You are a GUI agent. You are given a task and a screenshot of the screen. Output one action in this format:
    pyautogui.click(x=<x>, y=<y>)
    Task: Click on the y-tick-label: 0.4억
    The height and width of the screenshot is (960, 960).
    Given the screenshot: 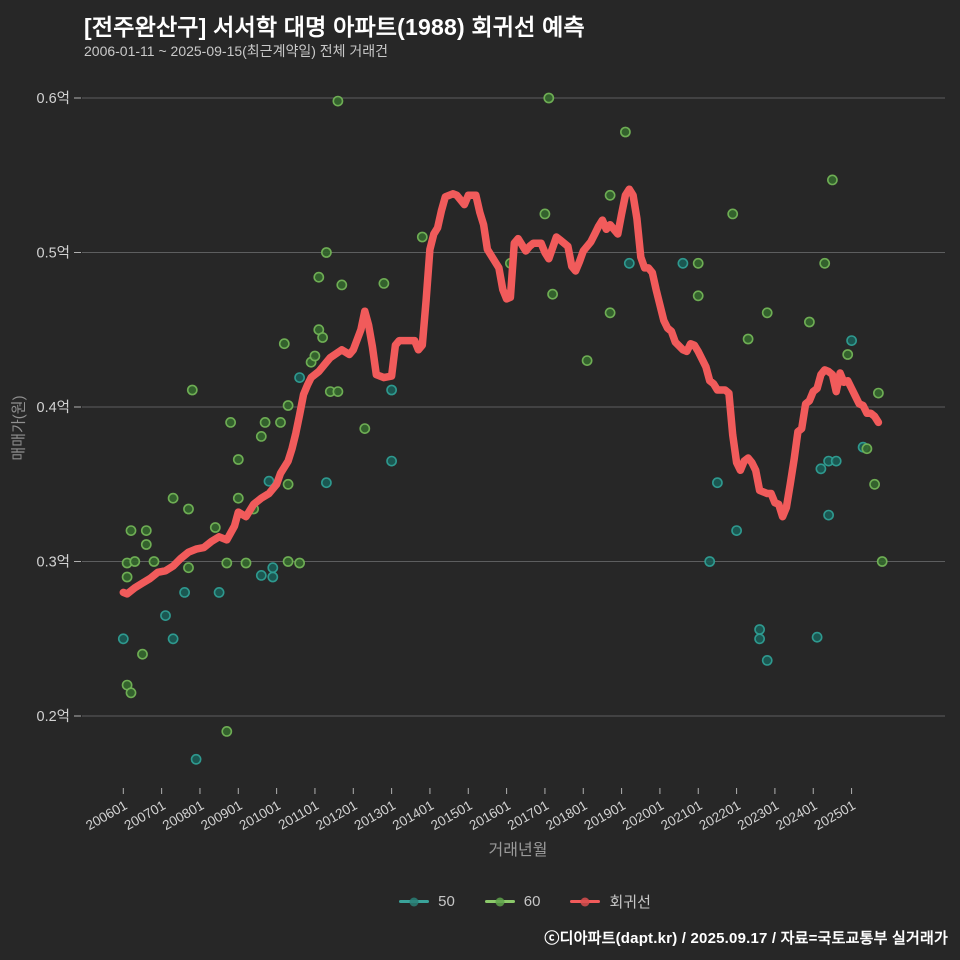 What is the action you would take?
    pyautogui.click(x=54, y=407)
    